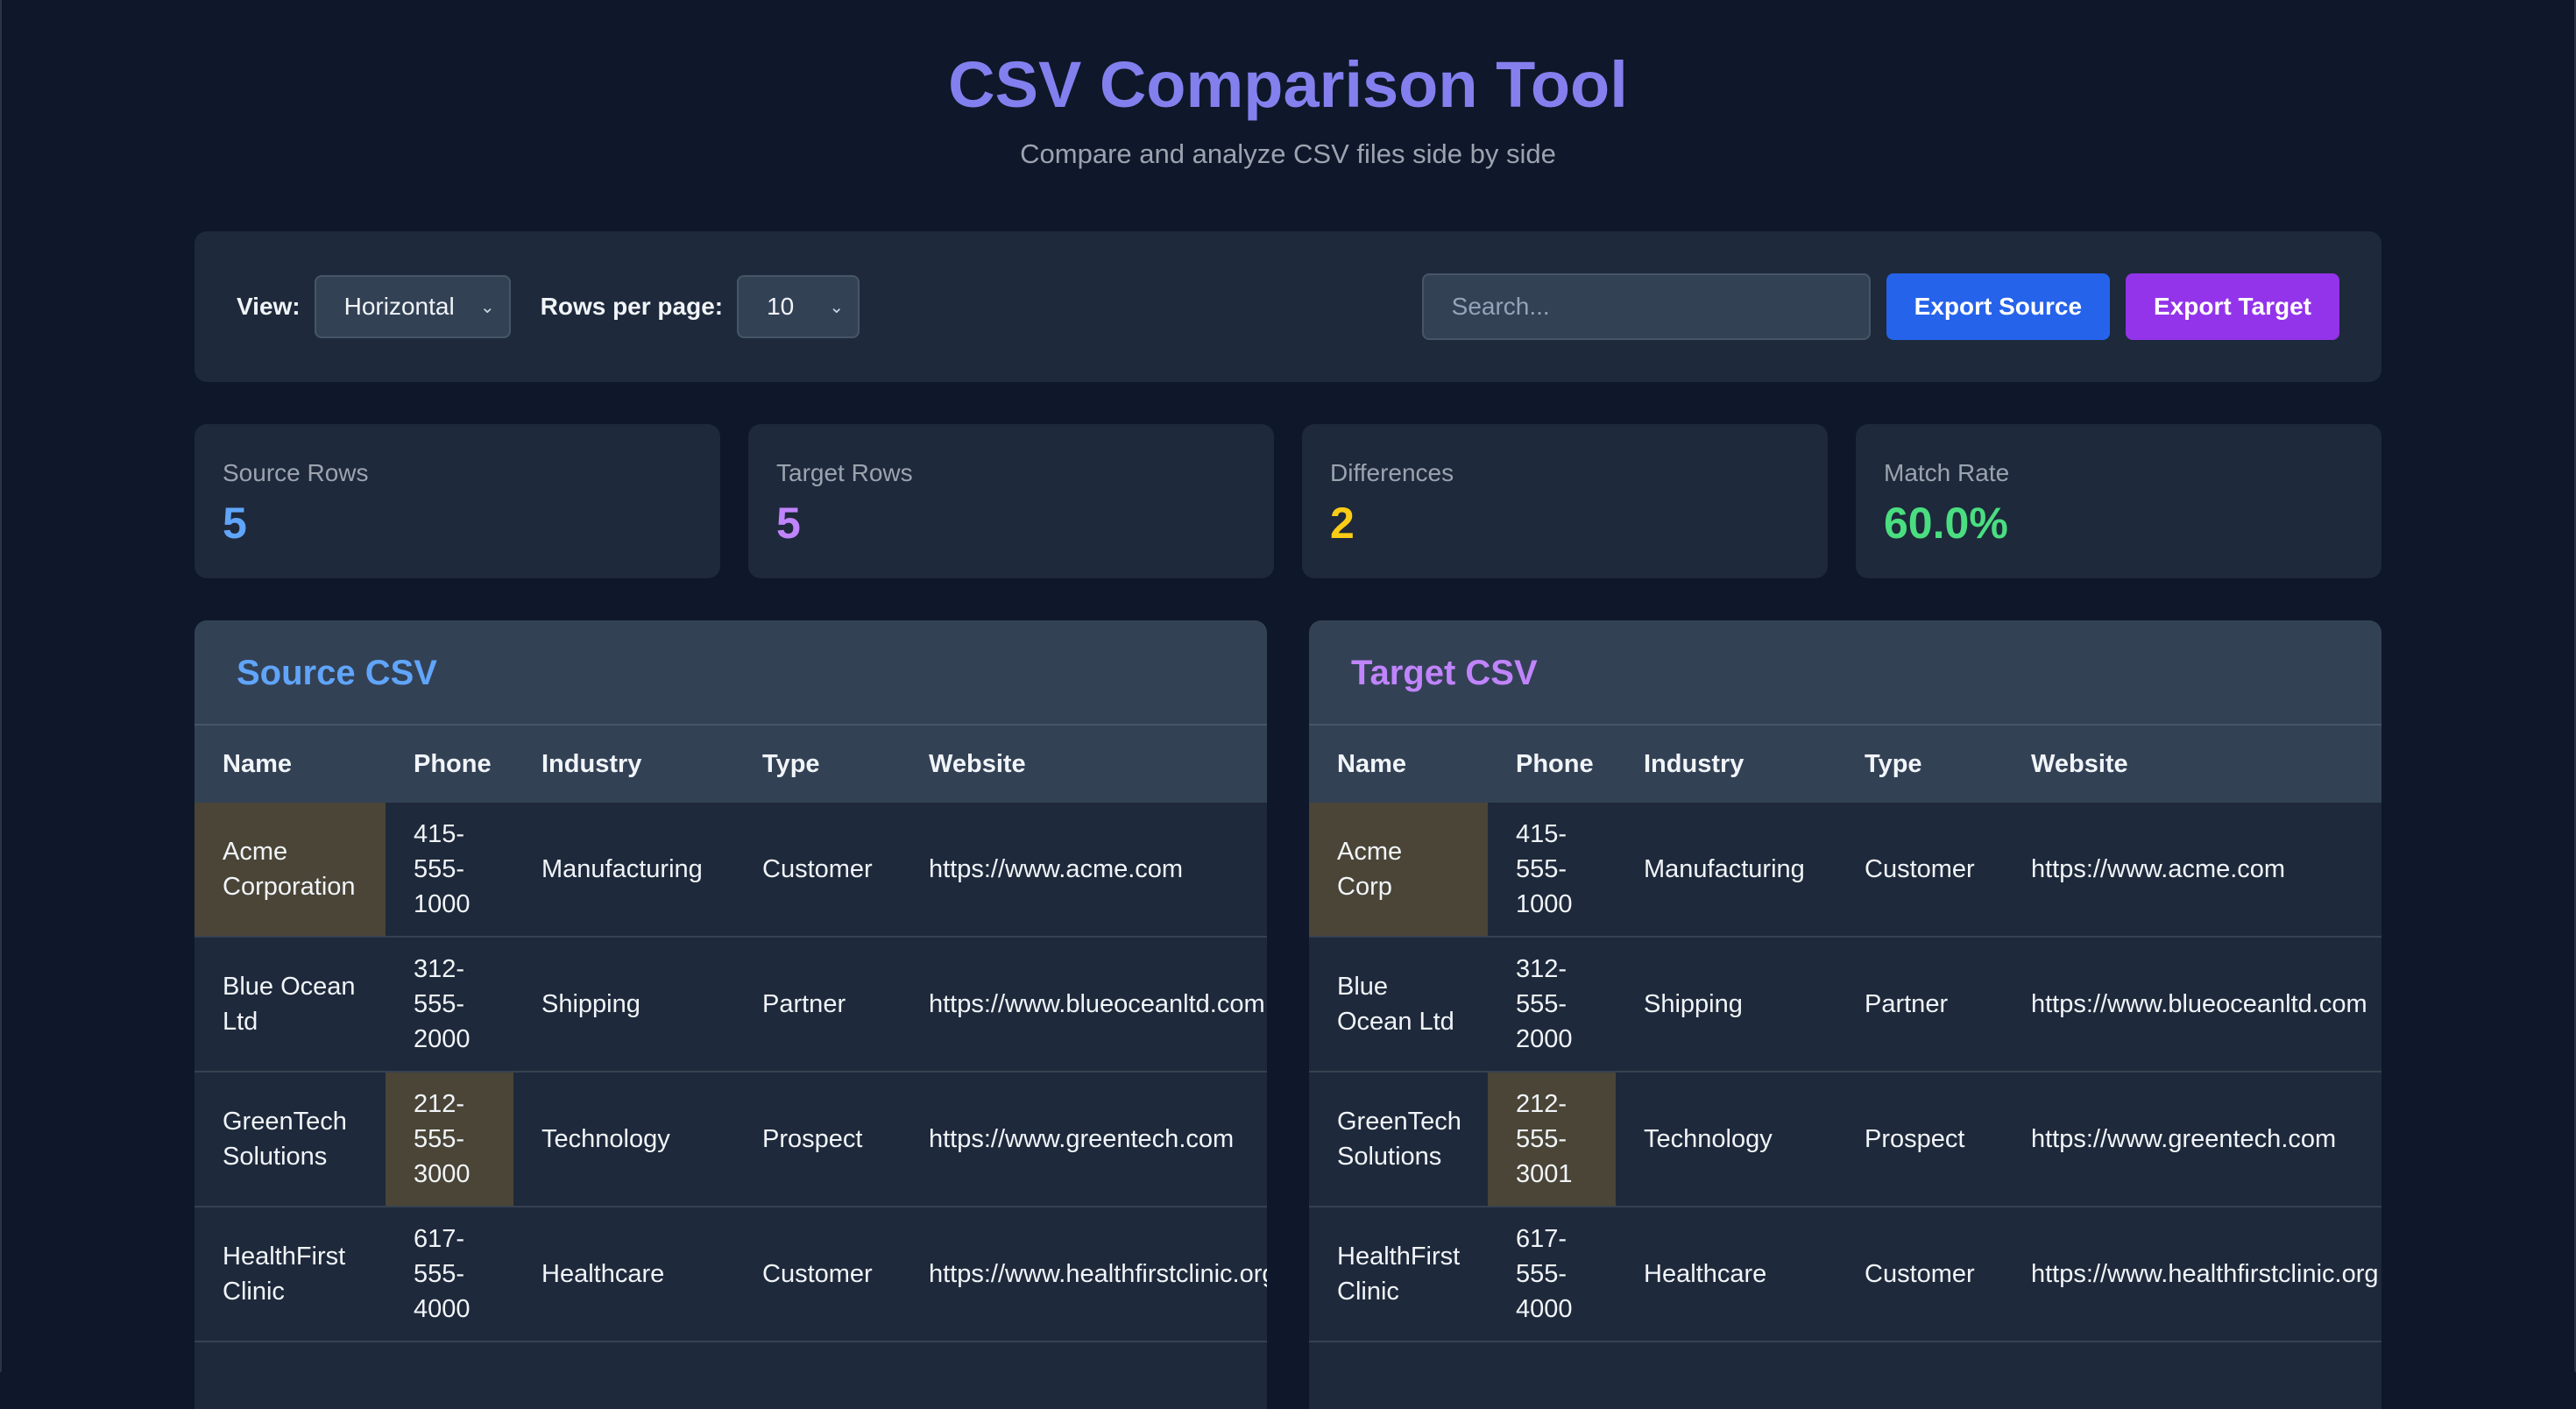 The image size is (2576, 1409). Describe the element at coordinates (449, 1139) in the screenshot. I see `cell-phone: 212- 555- 3000` at that location.